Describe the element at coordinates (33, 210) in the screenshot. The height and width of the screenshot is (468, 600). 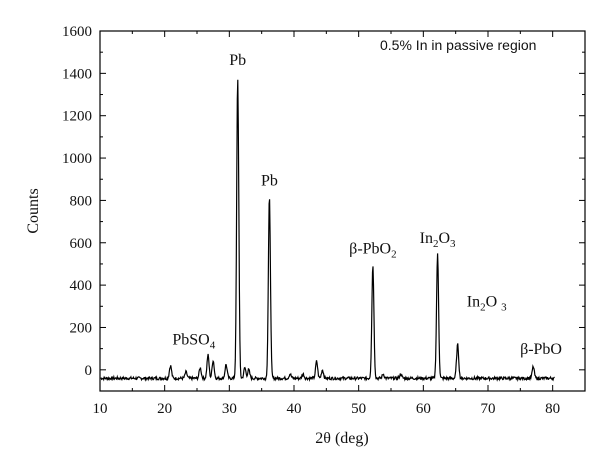
I see `y-axis-title: Counts` at that location.